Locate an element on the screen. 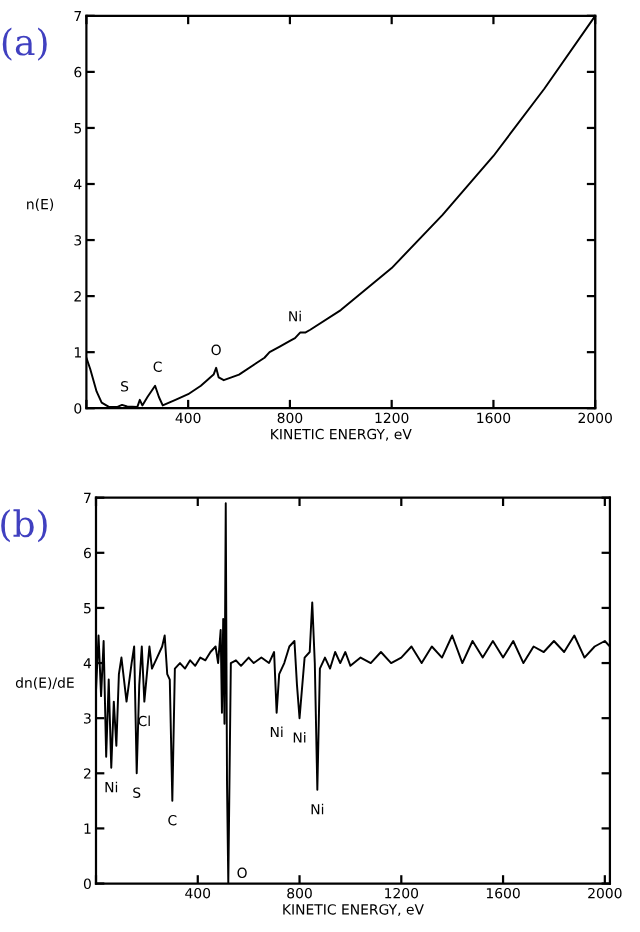 The height and width of the screenshot is (932, 640). chart-title: (a) is located at coordinates (24, 44).